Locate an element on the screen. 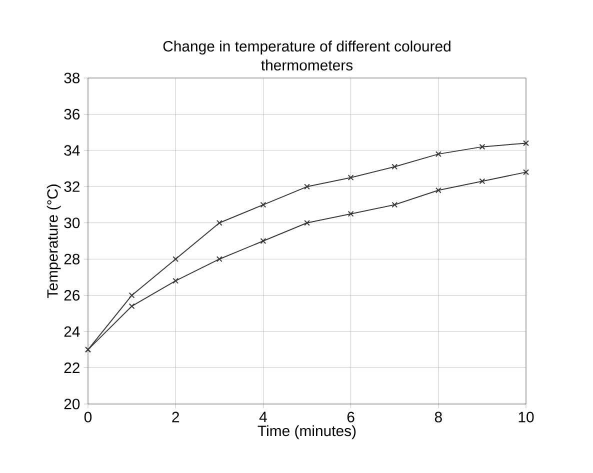  x-tick-label: 2 is located at coordinates (176, 417).